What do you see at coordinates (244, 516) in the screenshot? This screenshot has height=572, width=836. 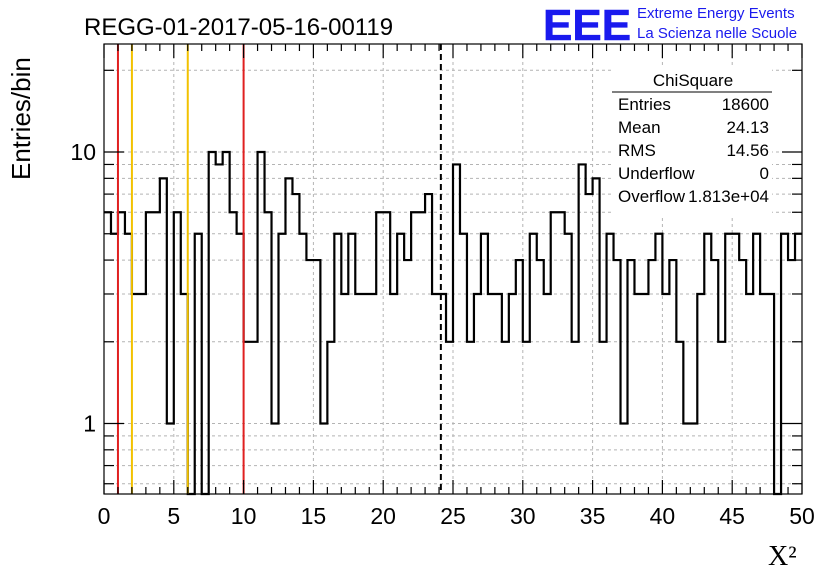 I see `x-tick-label: 10` at bounding box center [244, 516].